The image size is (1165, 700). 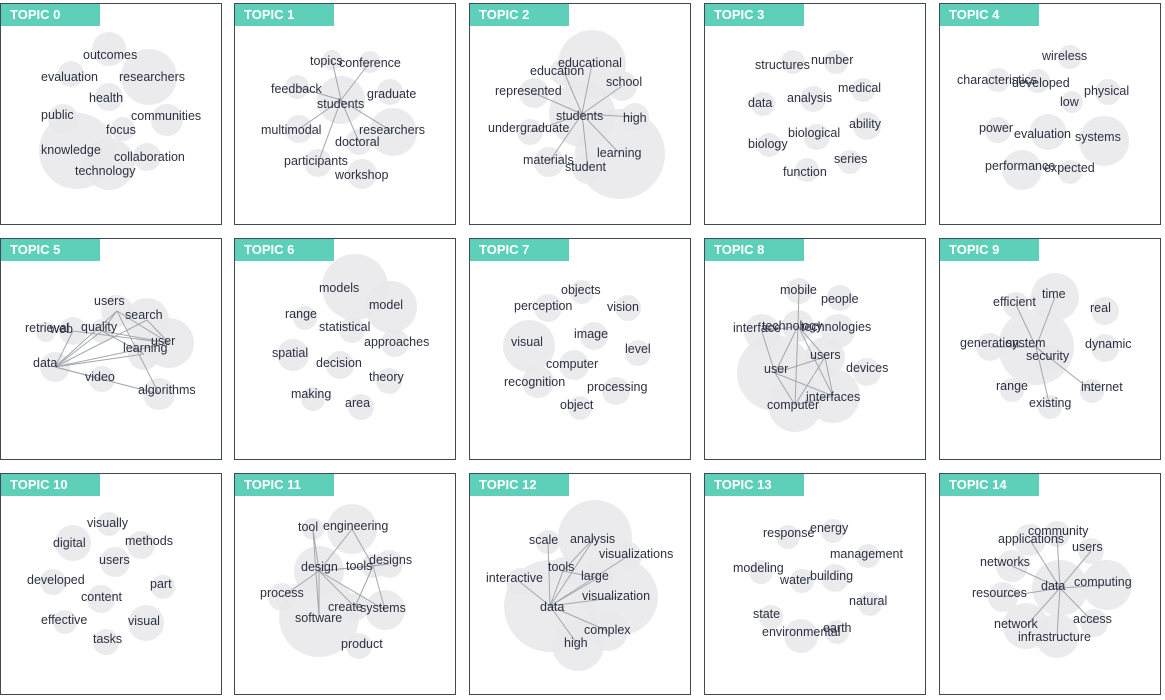 I want to click on topic-word: power, so click(x=996, y=128).